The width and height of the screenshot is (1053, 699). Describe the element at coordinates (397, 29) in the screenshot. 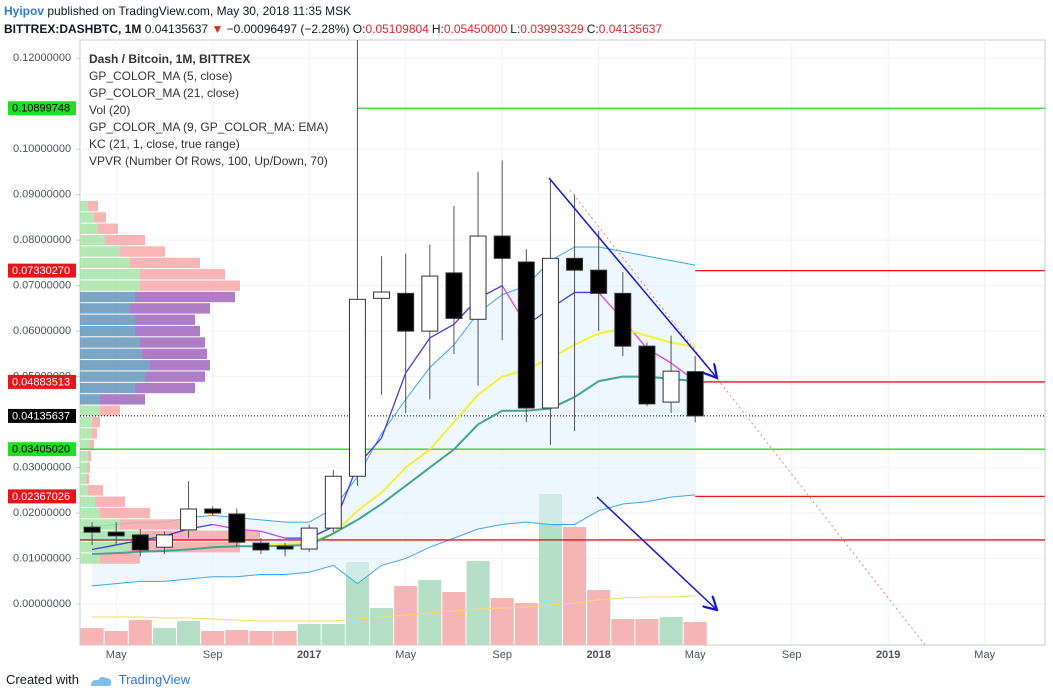

I see `ohlc-value: 0.05109804` at that location.